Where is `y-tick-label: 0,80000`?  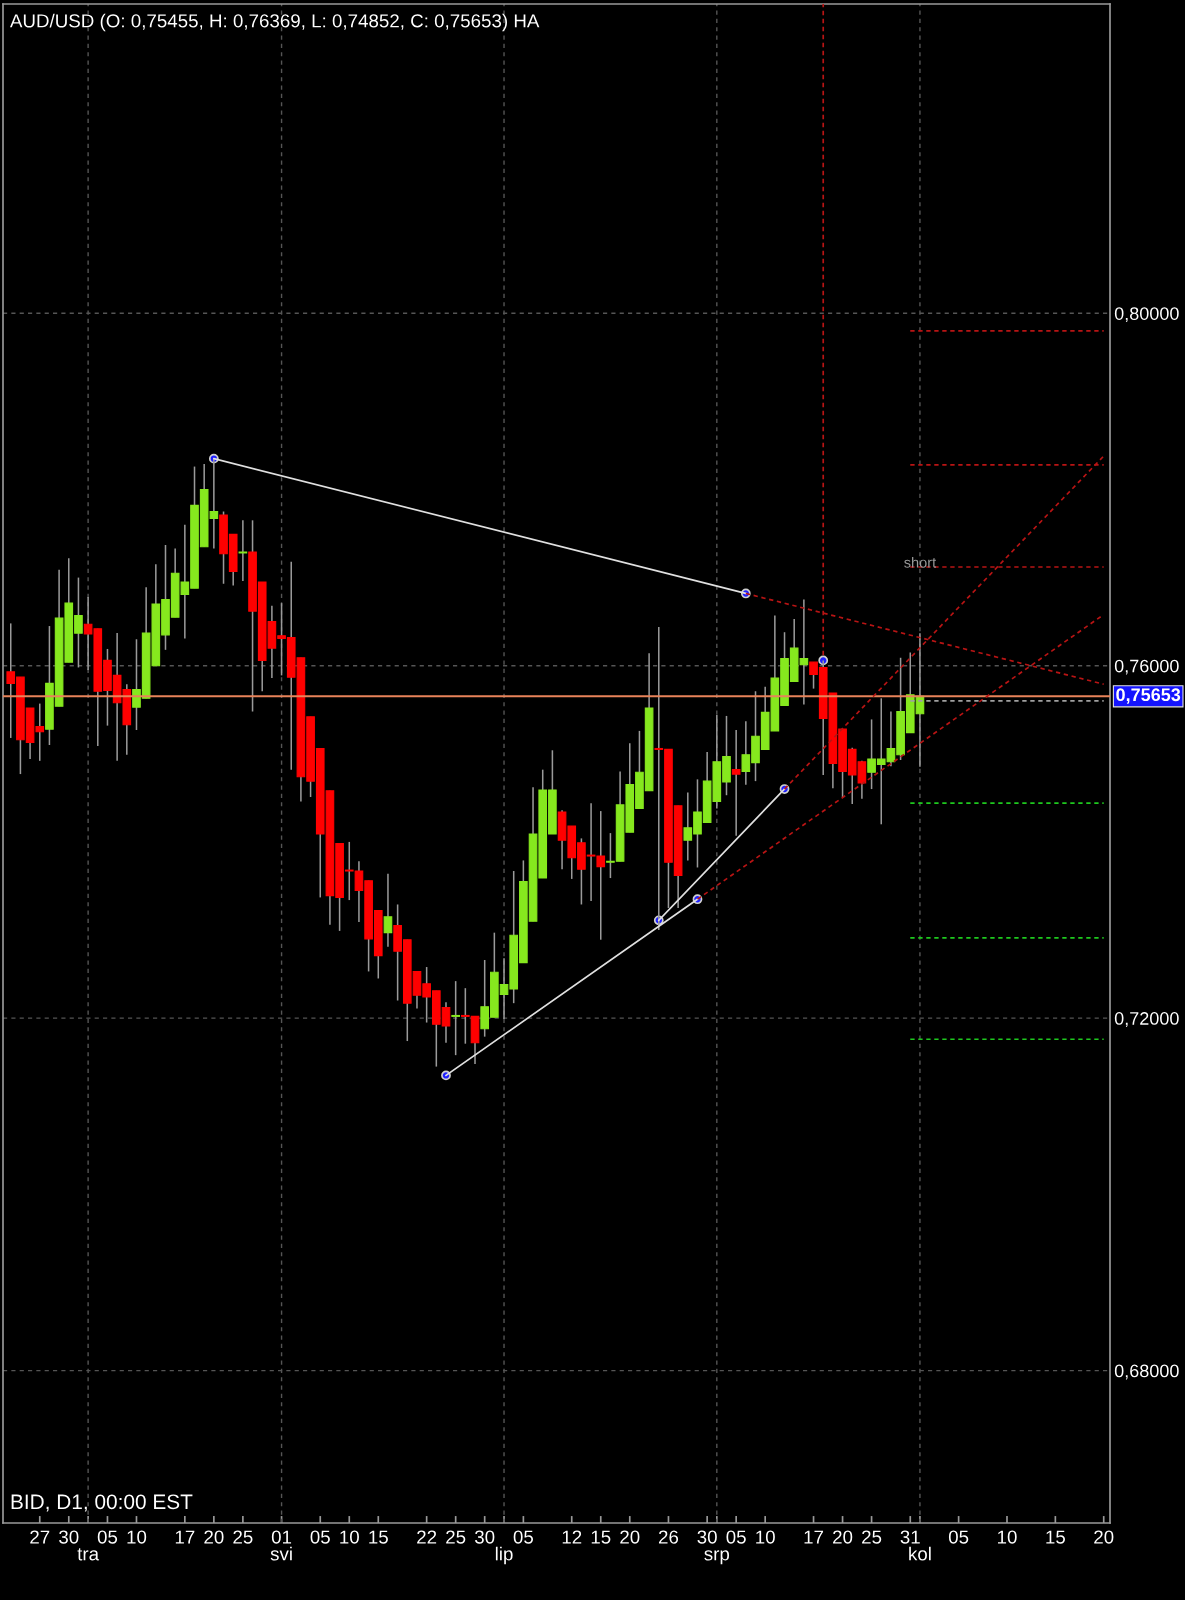 y-tick-label: 0,80000 is located at coordinates (1146, 315).